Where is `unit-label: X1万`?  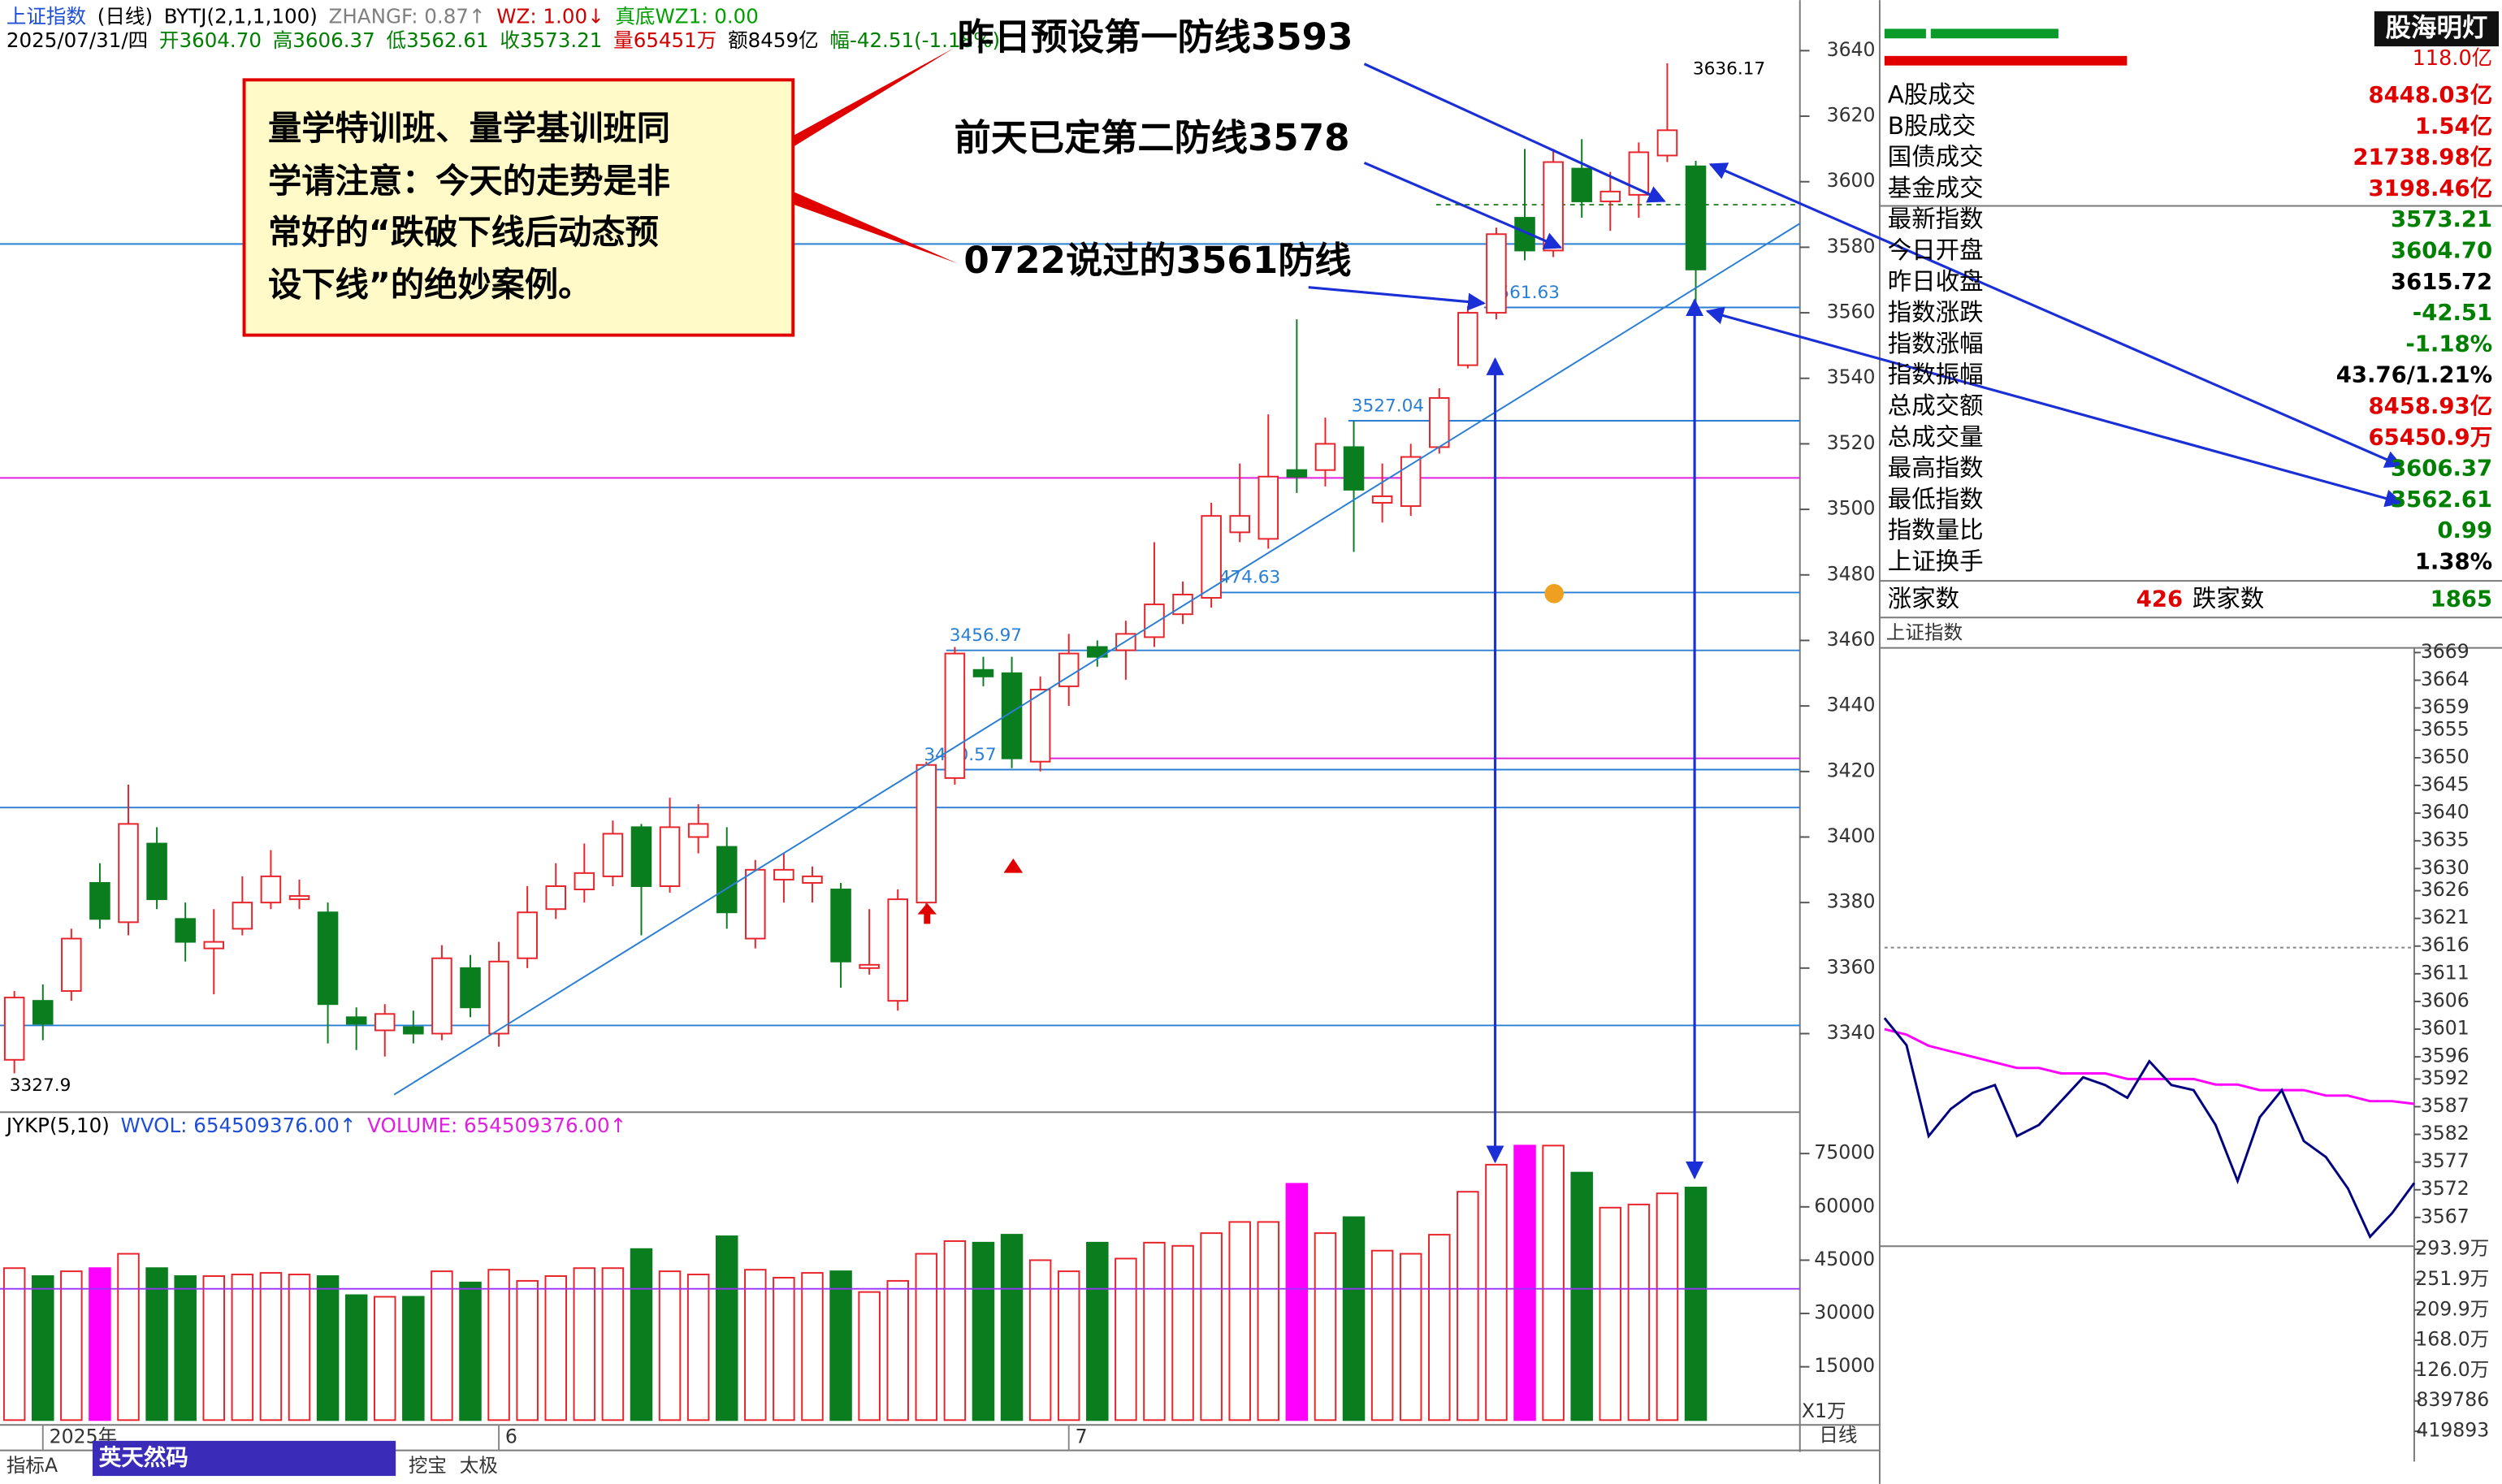
unit-label: X1万 is located at coordinates (1824, 1411).